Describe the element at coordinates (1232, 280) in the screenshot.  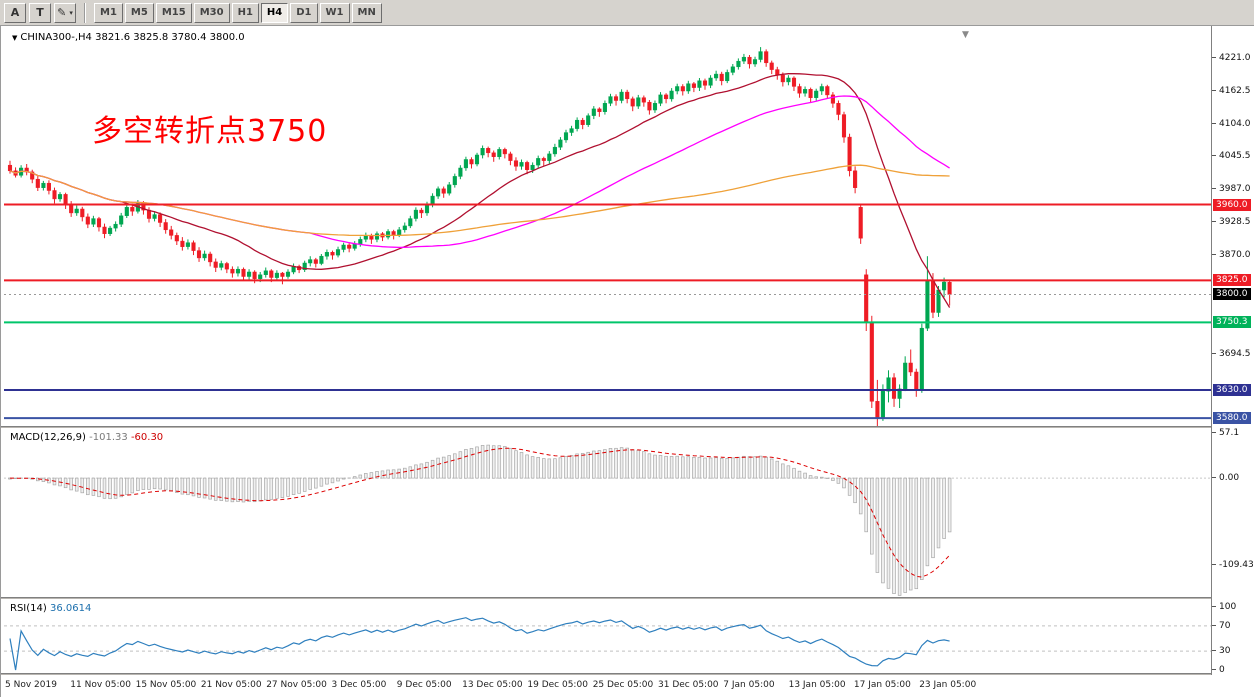
I see `price-tag-3825.0: 3825.0` at that location.